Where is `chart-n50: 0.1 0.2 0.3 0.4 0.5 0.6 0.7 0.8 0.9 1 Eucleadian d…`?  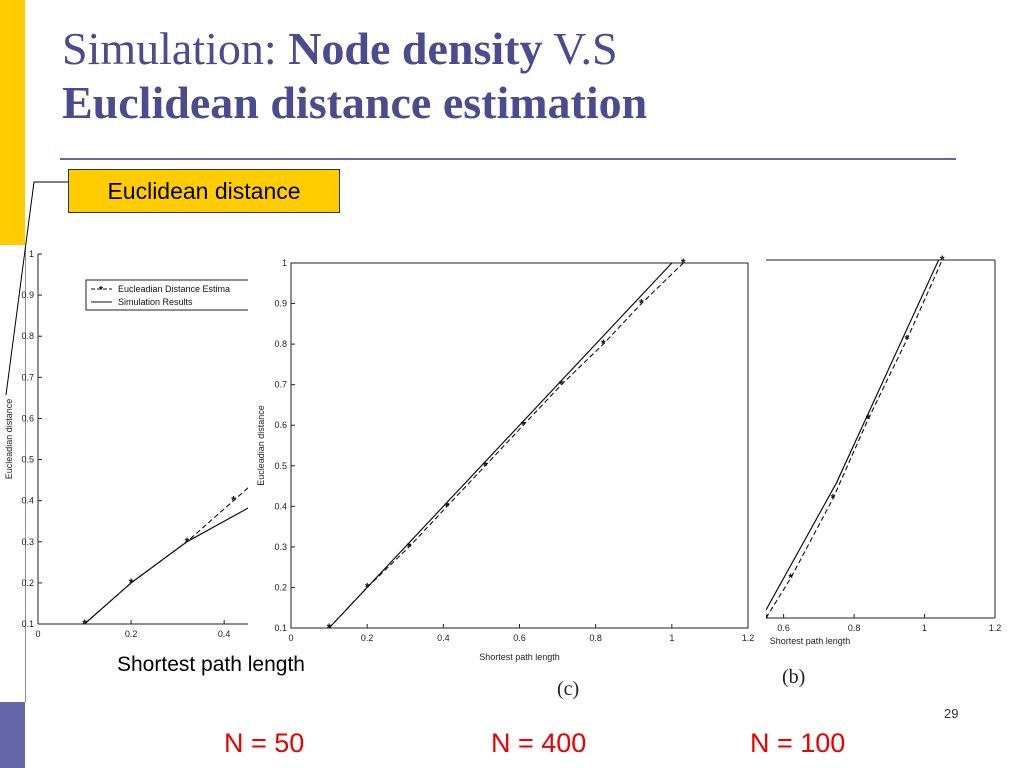 chart-n50: 0.1 0.2 0.3 0.4 0.5 0.6 0.7 0.8 0.9 1 Eucleadian d… is located at coordinates (126, 444).